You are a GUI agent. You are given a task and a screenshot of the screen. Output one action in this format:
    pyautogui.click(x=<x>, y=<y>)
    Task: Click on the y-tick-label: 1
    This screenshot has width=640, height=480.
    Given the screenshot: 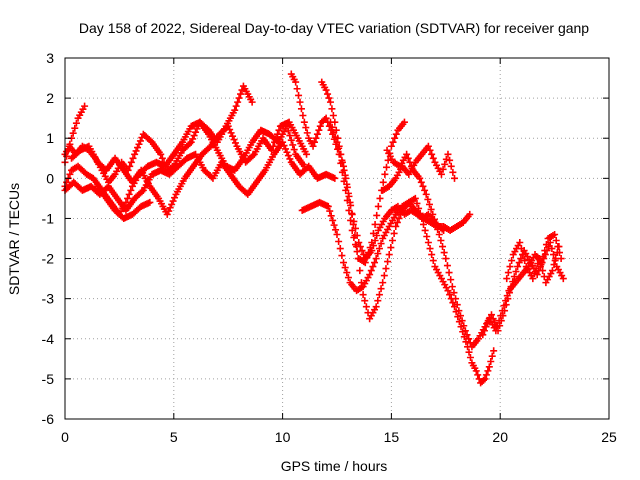 What is the action you would take?
    pyautogui.click(x=50, y=138)
    